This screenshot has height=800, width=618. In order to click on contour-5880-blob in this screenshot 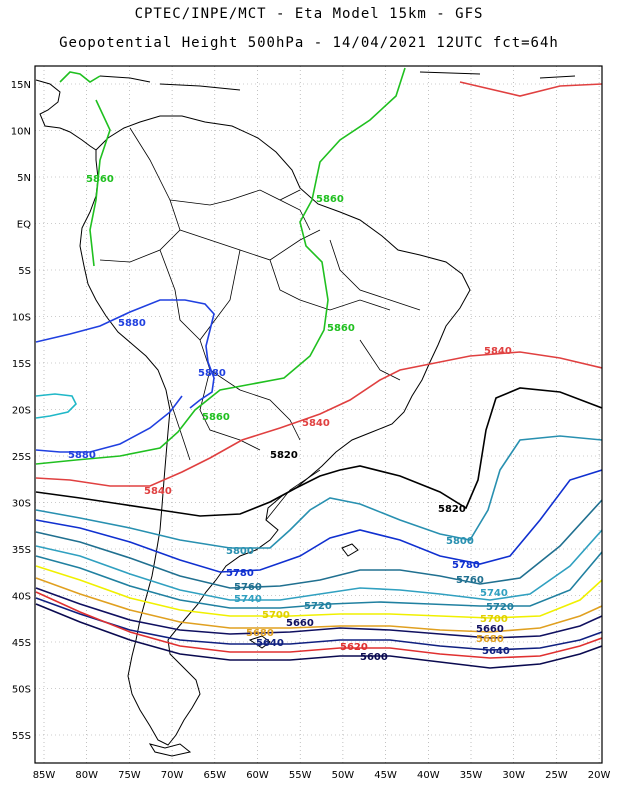, I will do `click(56, 406)`.